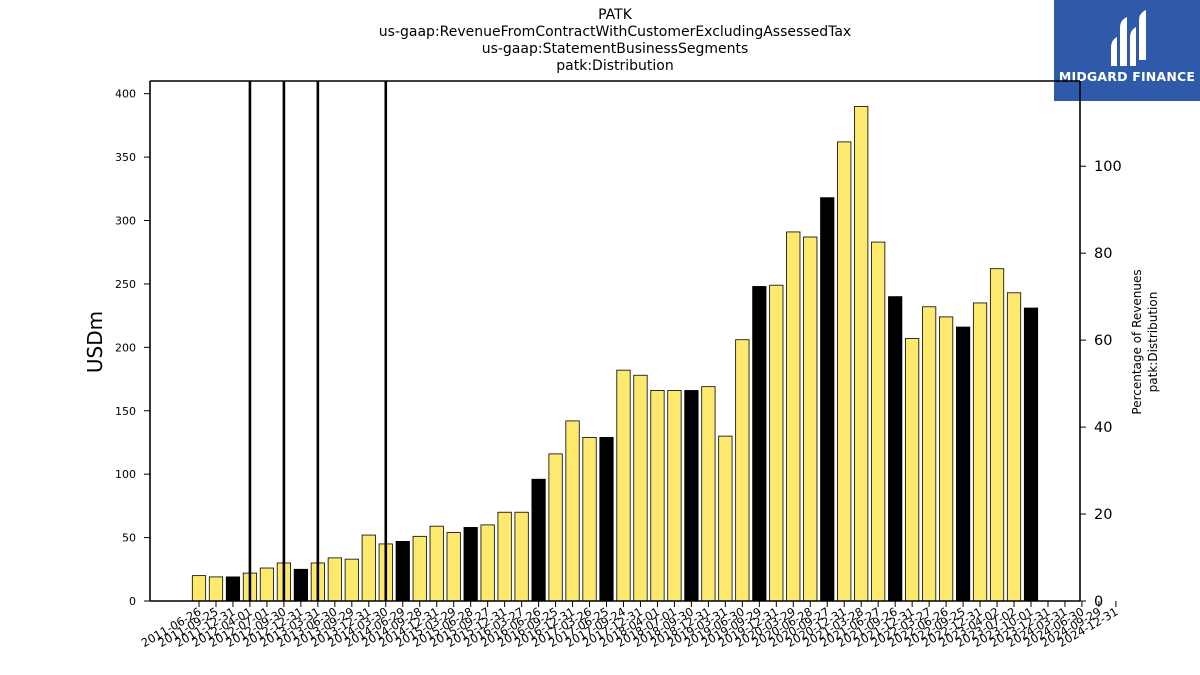 This screenshot has width=1200, height=675. Describe the element at coordinates (125, 411) in the screenshot. I see `y-tick-label-150: 150` at that location.